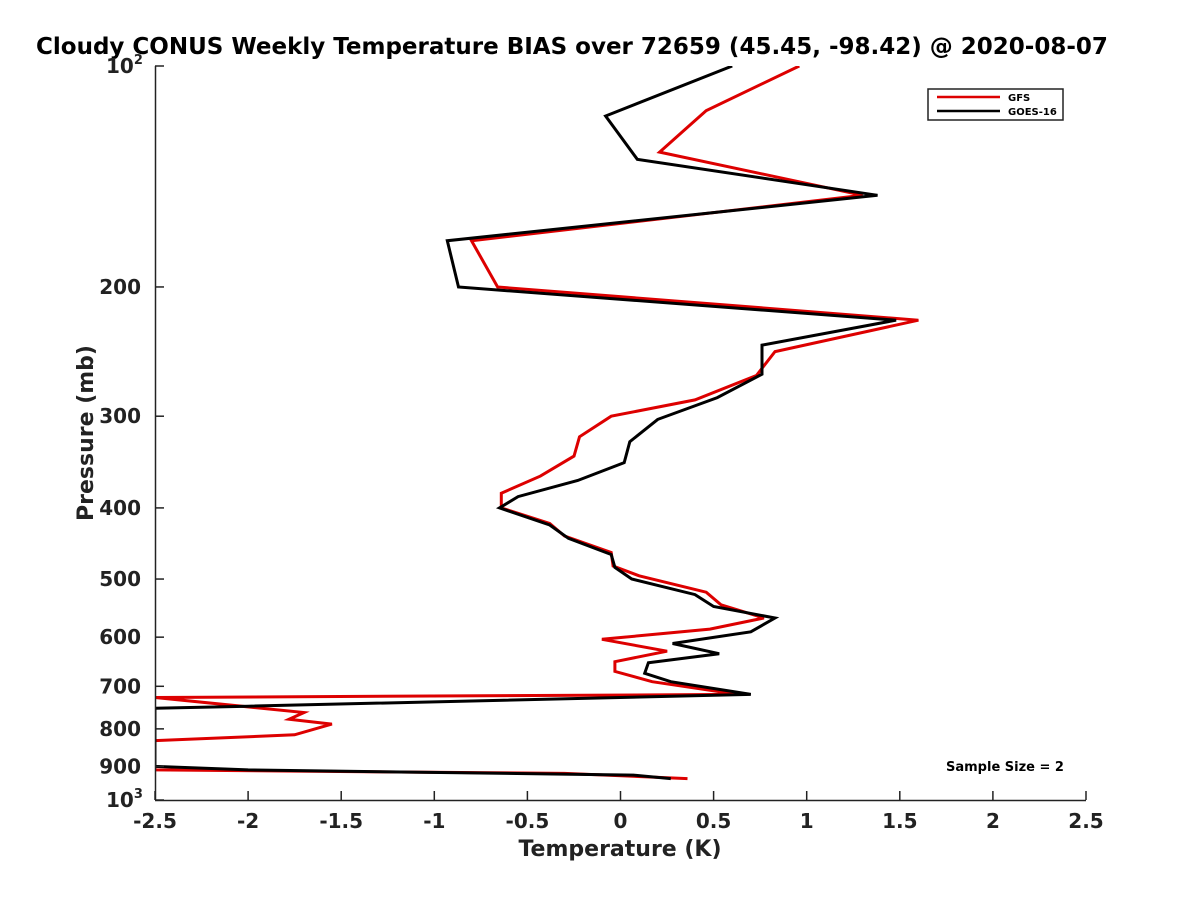  Describe the element at coordinates (807, 821) in the screenshot. I see `x-tick-label: 1` at that location.